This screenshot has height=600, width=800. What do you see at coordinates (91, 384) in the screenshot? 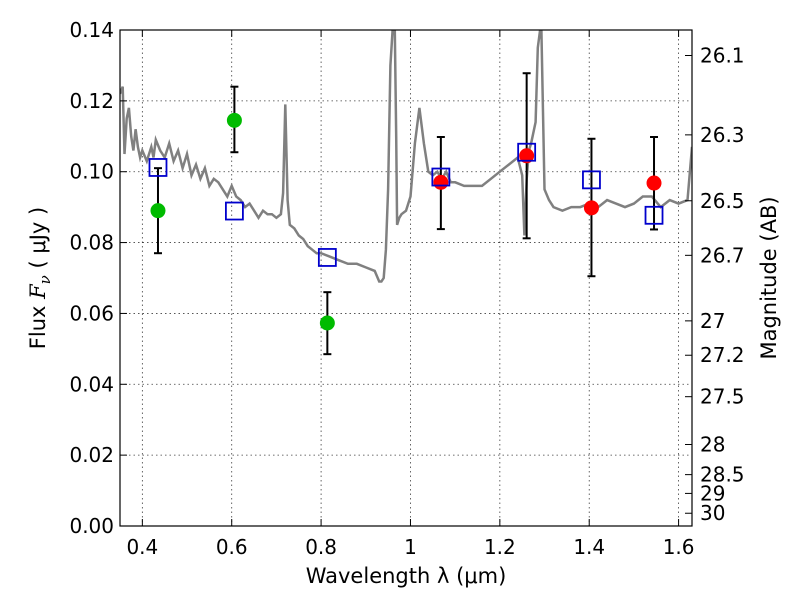
I see `y-tick-label: 0.04` at bounding box center [91, 384].